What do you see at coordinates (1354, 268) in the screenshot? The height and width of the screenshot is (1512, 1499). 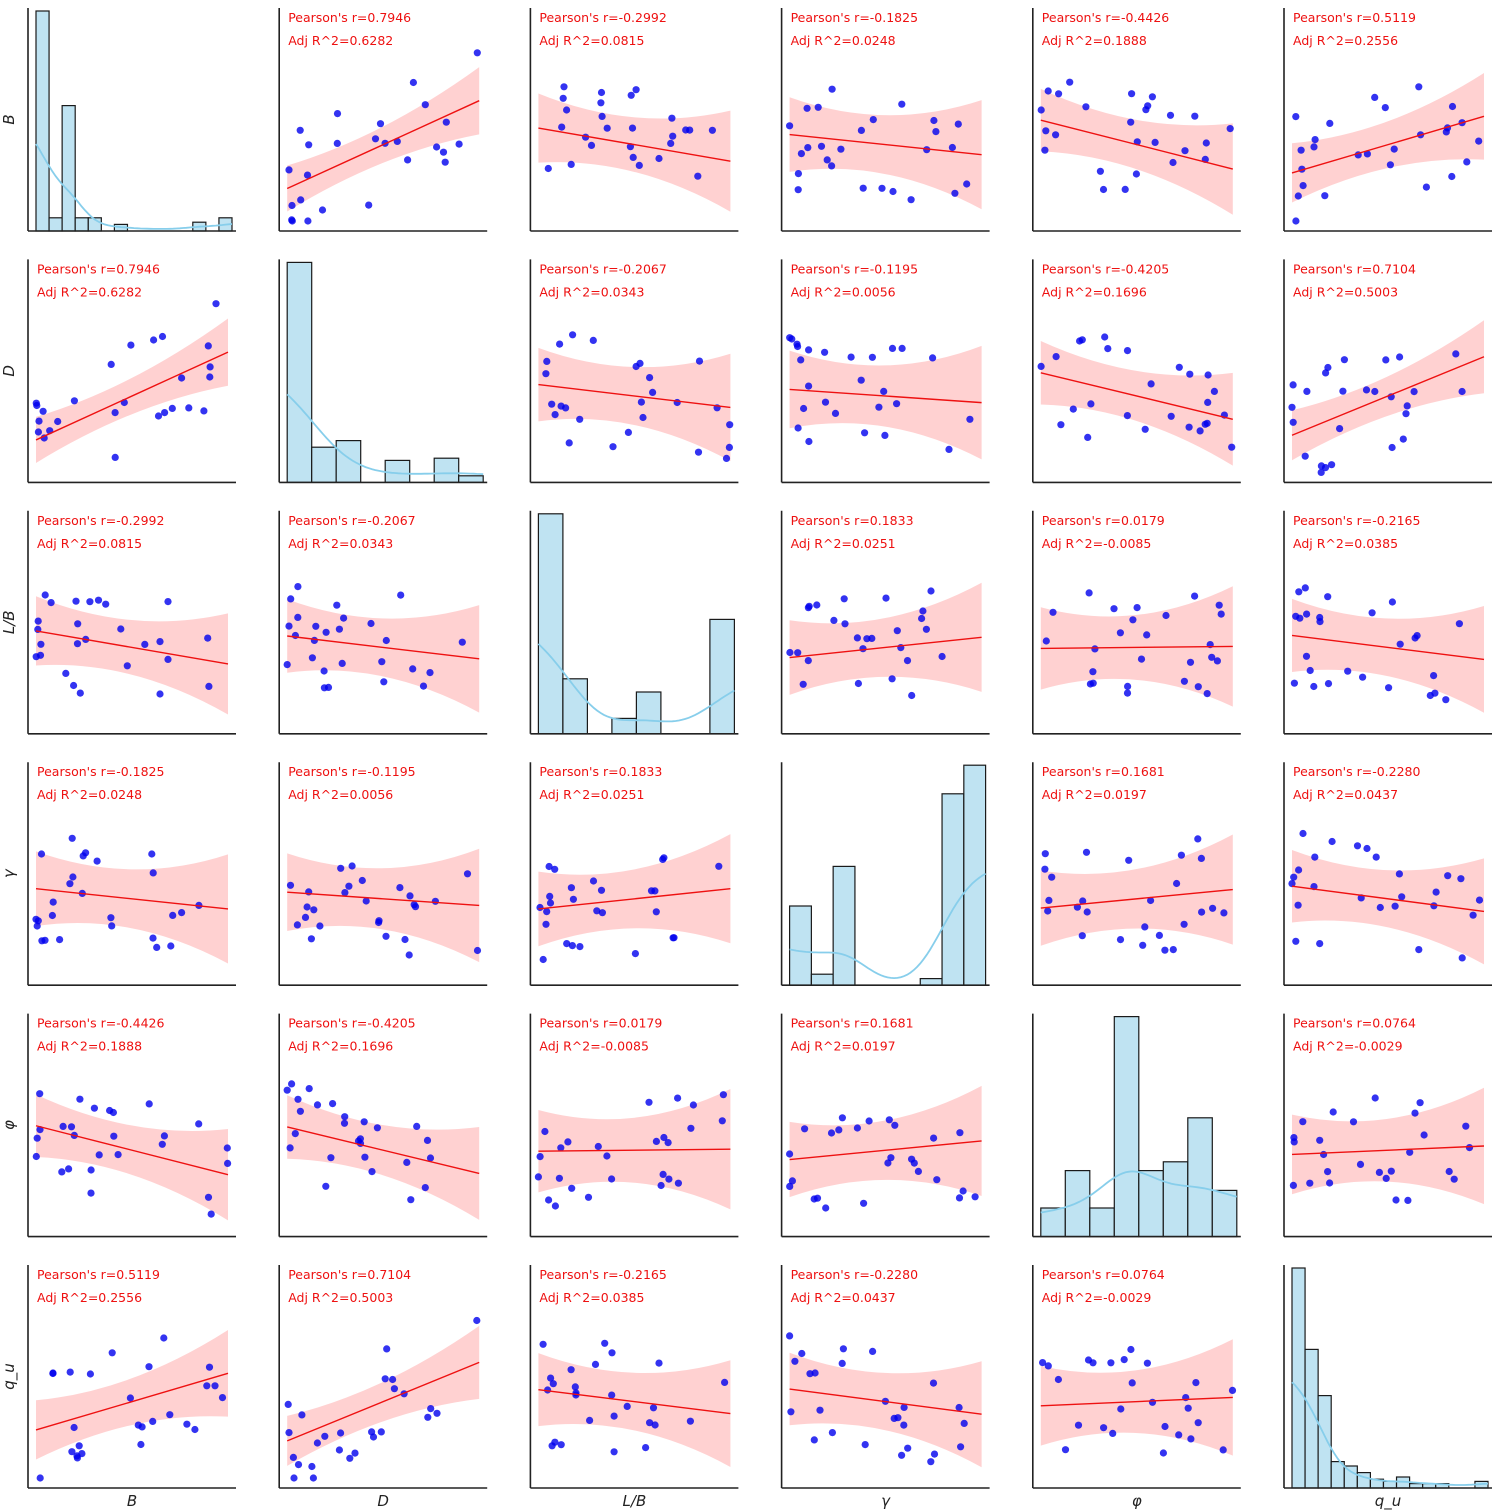 I see `pearson-r-label: Pearson's r=0.7104` at bounding box center [1354, 268].